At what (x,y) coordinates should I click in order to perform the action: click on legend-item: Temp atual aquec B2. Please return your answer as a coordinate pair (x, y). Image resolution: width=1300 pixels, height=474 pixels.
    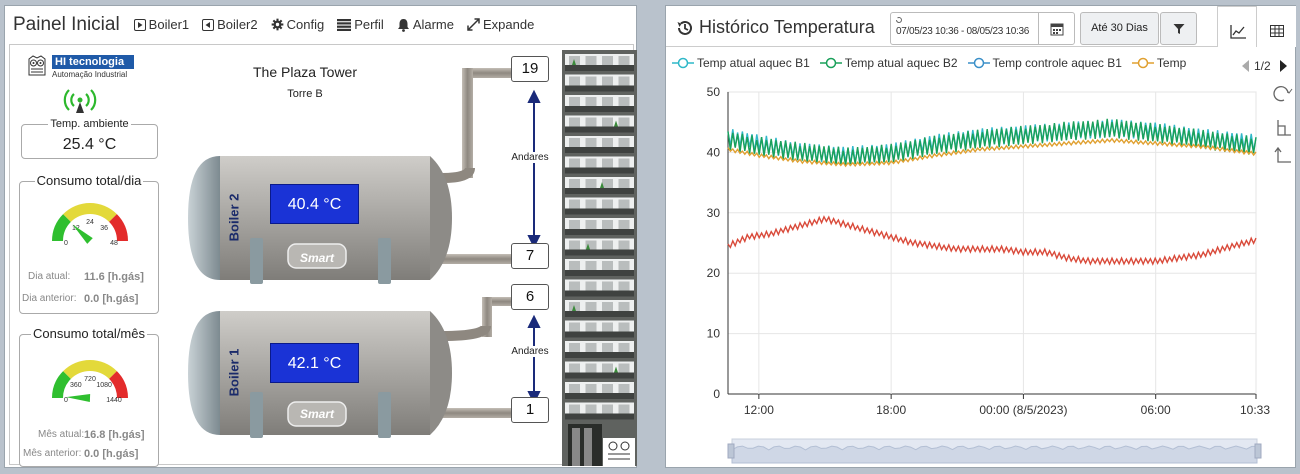
    Looking at the image, I should click on (888, 63).